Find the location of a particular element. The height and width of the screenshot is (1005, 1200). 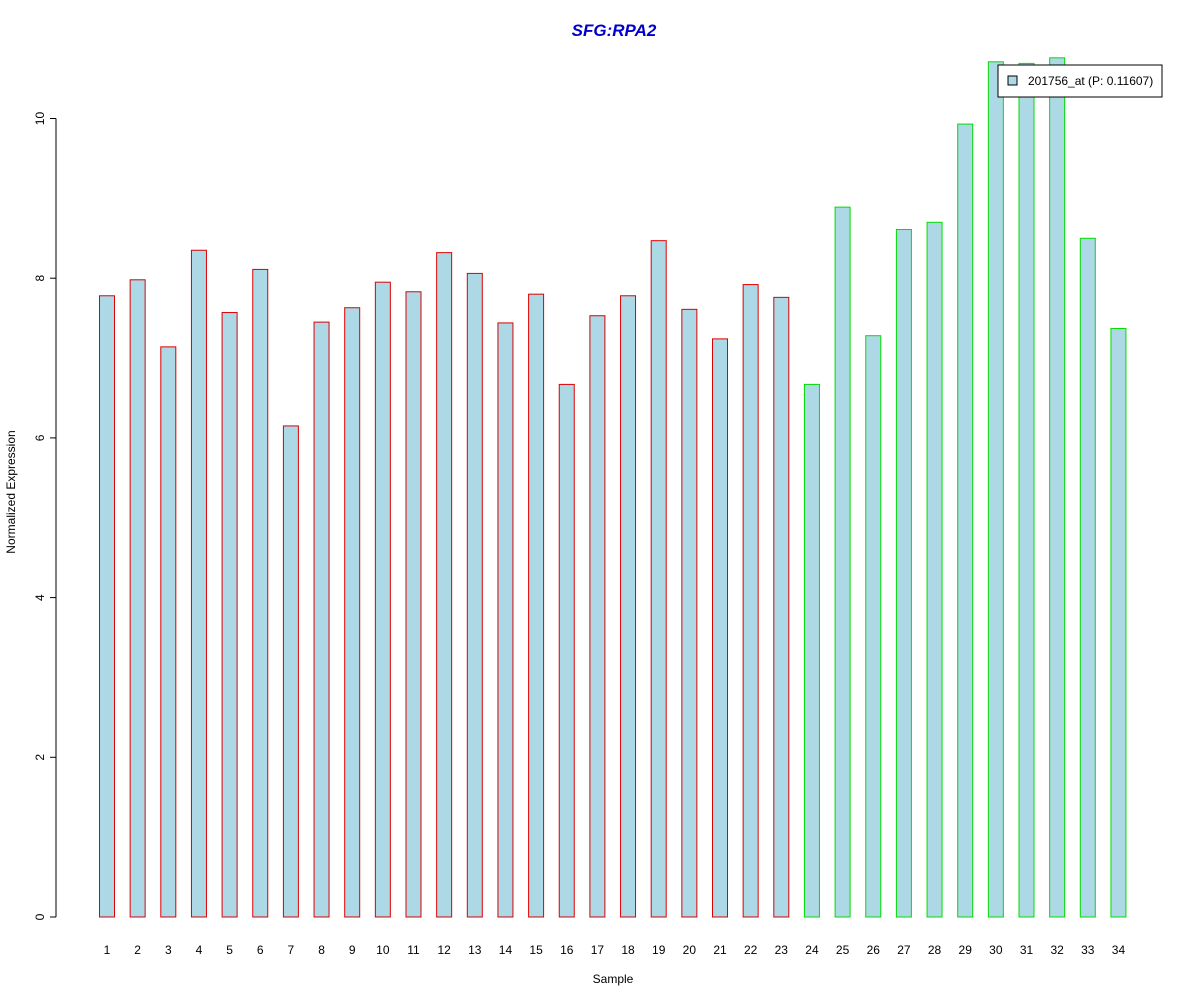

x-tick-label: 3 is located at coordinates (168, 950).